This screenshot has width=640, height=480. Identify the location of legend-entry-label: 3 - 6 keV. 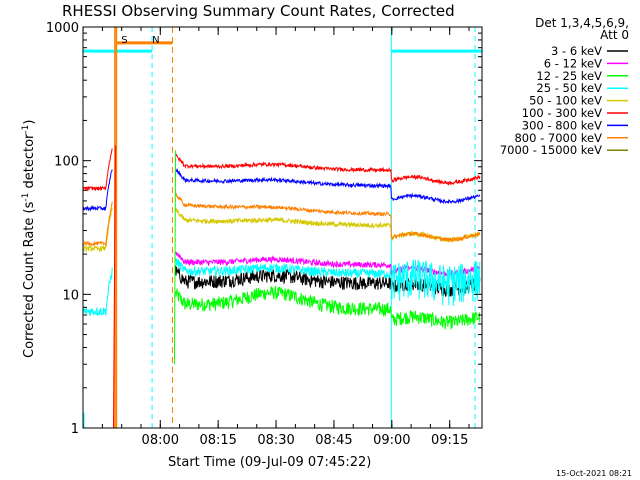
(576, 51).